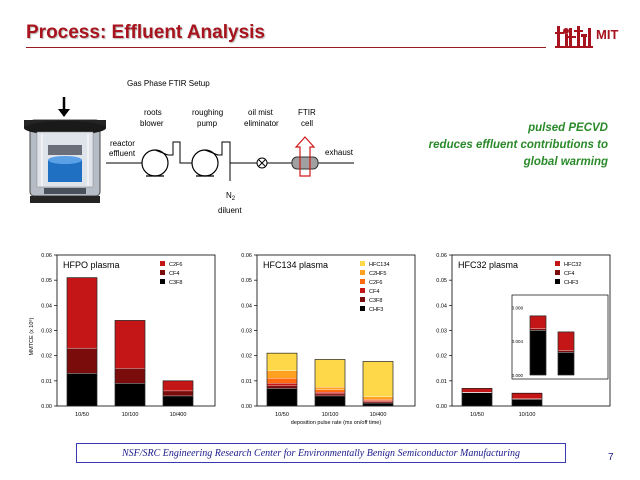 This screenshot has height=480, width=640. I want to click on hfpo-legend-label: CF4, so click(174, 274).